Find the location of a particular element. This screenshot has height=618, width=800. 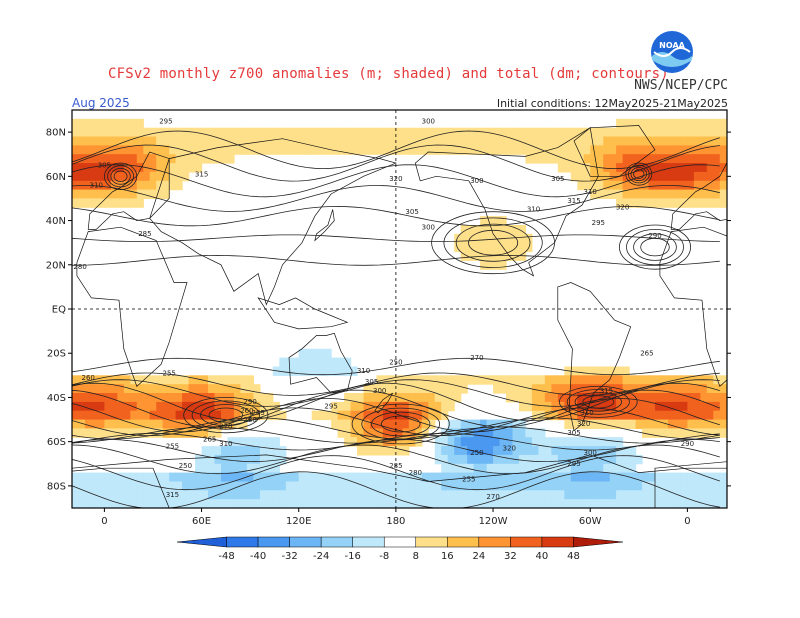

colorbar-tick-label: 8 is located at coordinates (416, 556).